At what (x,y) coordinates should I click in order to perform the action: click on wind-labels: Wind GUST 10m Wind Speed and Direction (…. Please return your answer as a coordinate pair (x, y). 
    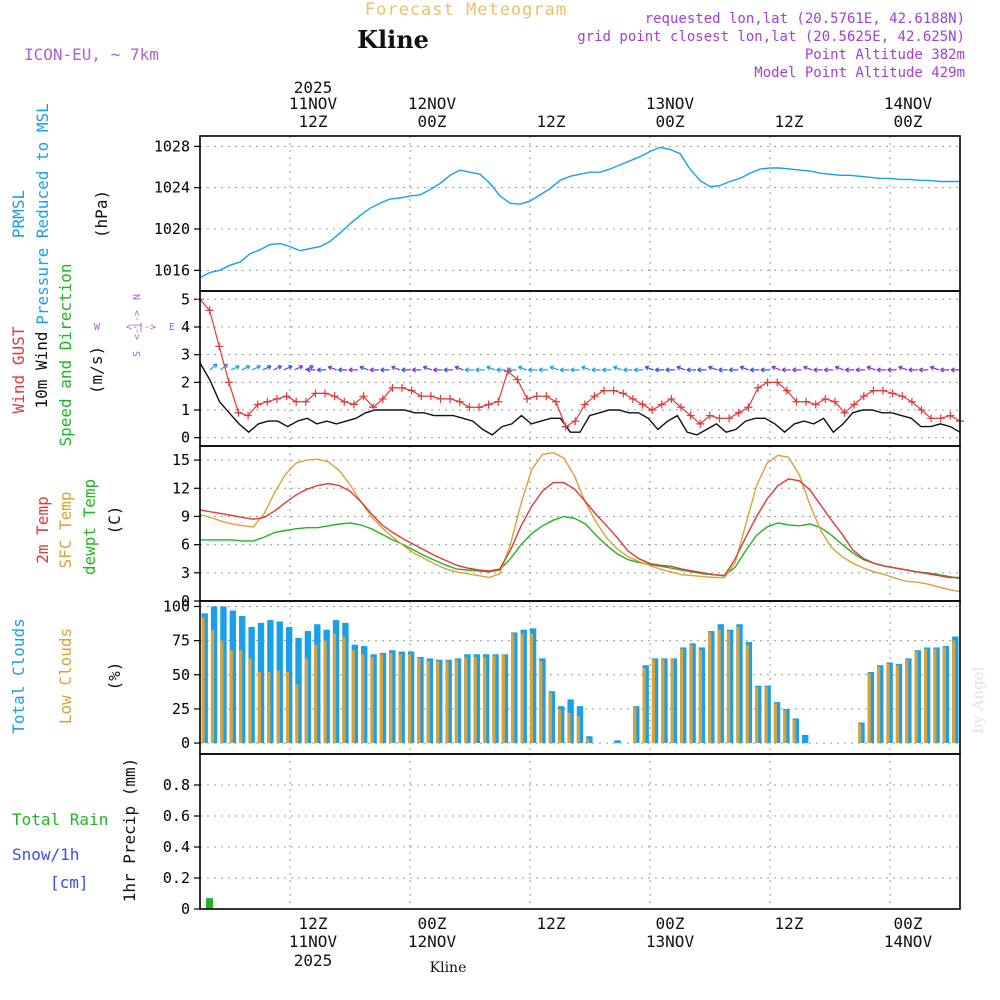
    Looking at the image, I should click on (92, 354).